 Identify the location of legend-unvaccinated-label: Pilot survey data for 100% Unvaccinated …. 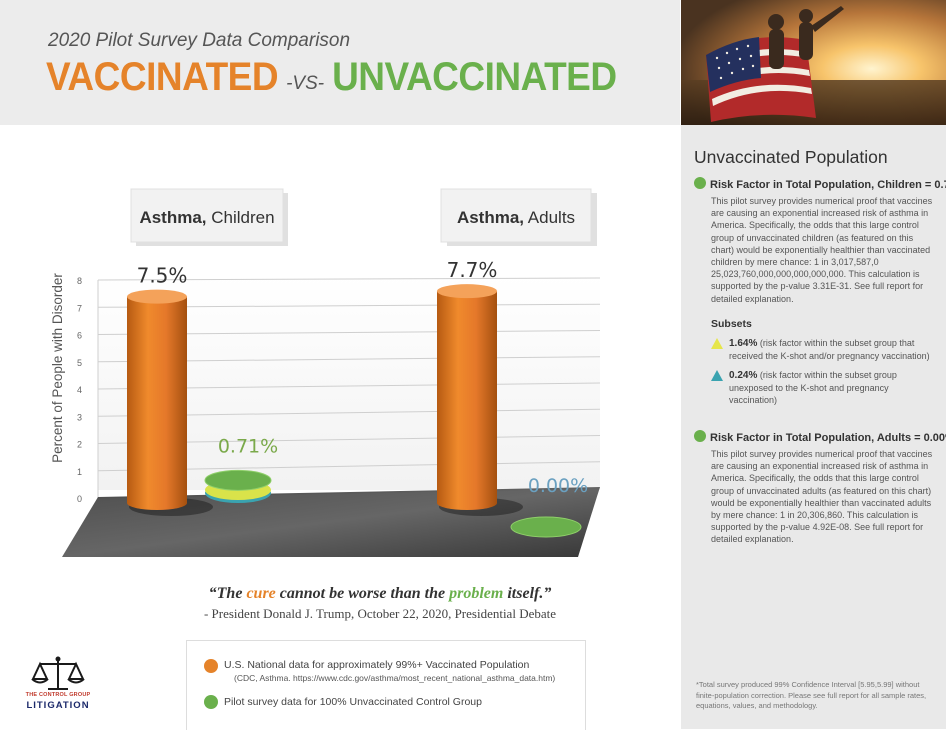
(353, 702).